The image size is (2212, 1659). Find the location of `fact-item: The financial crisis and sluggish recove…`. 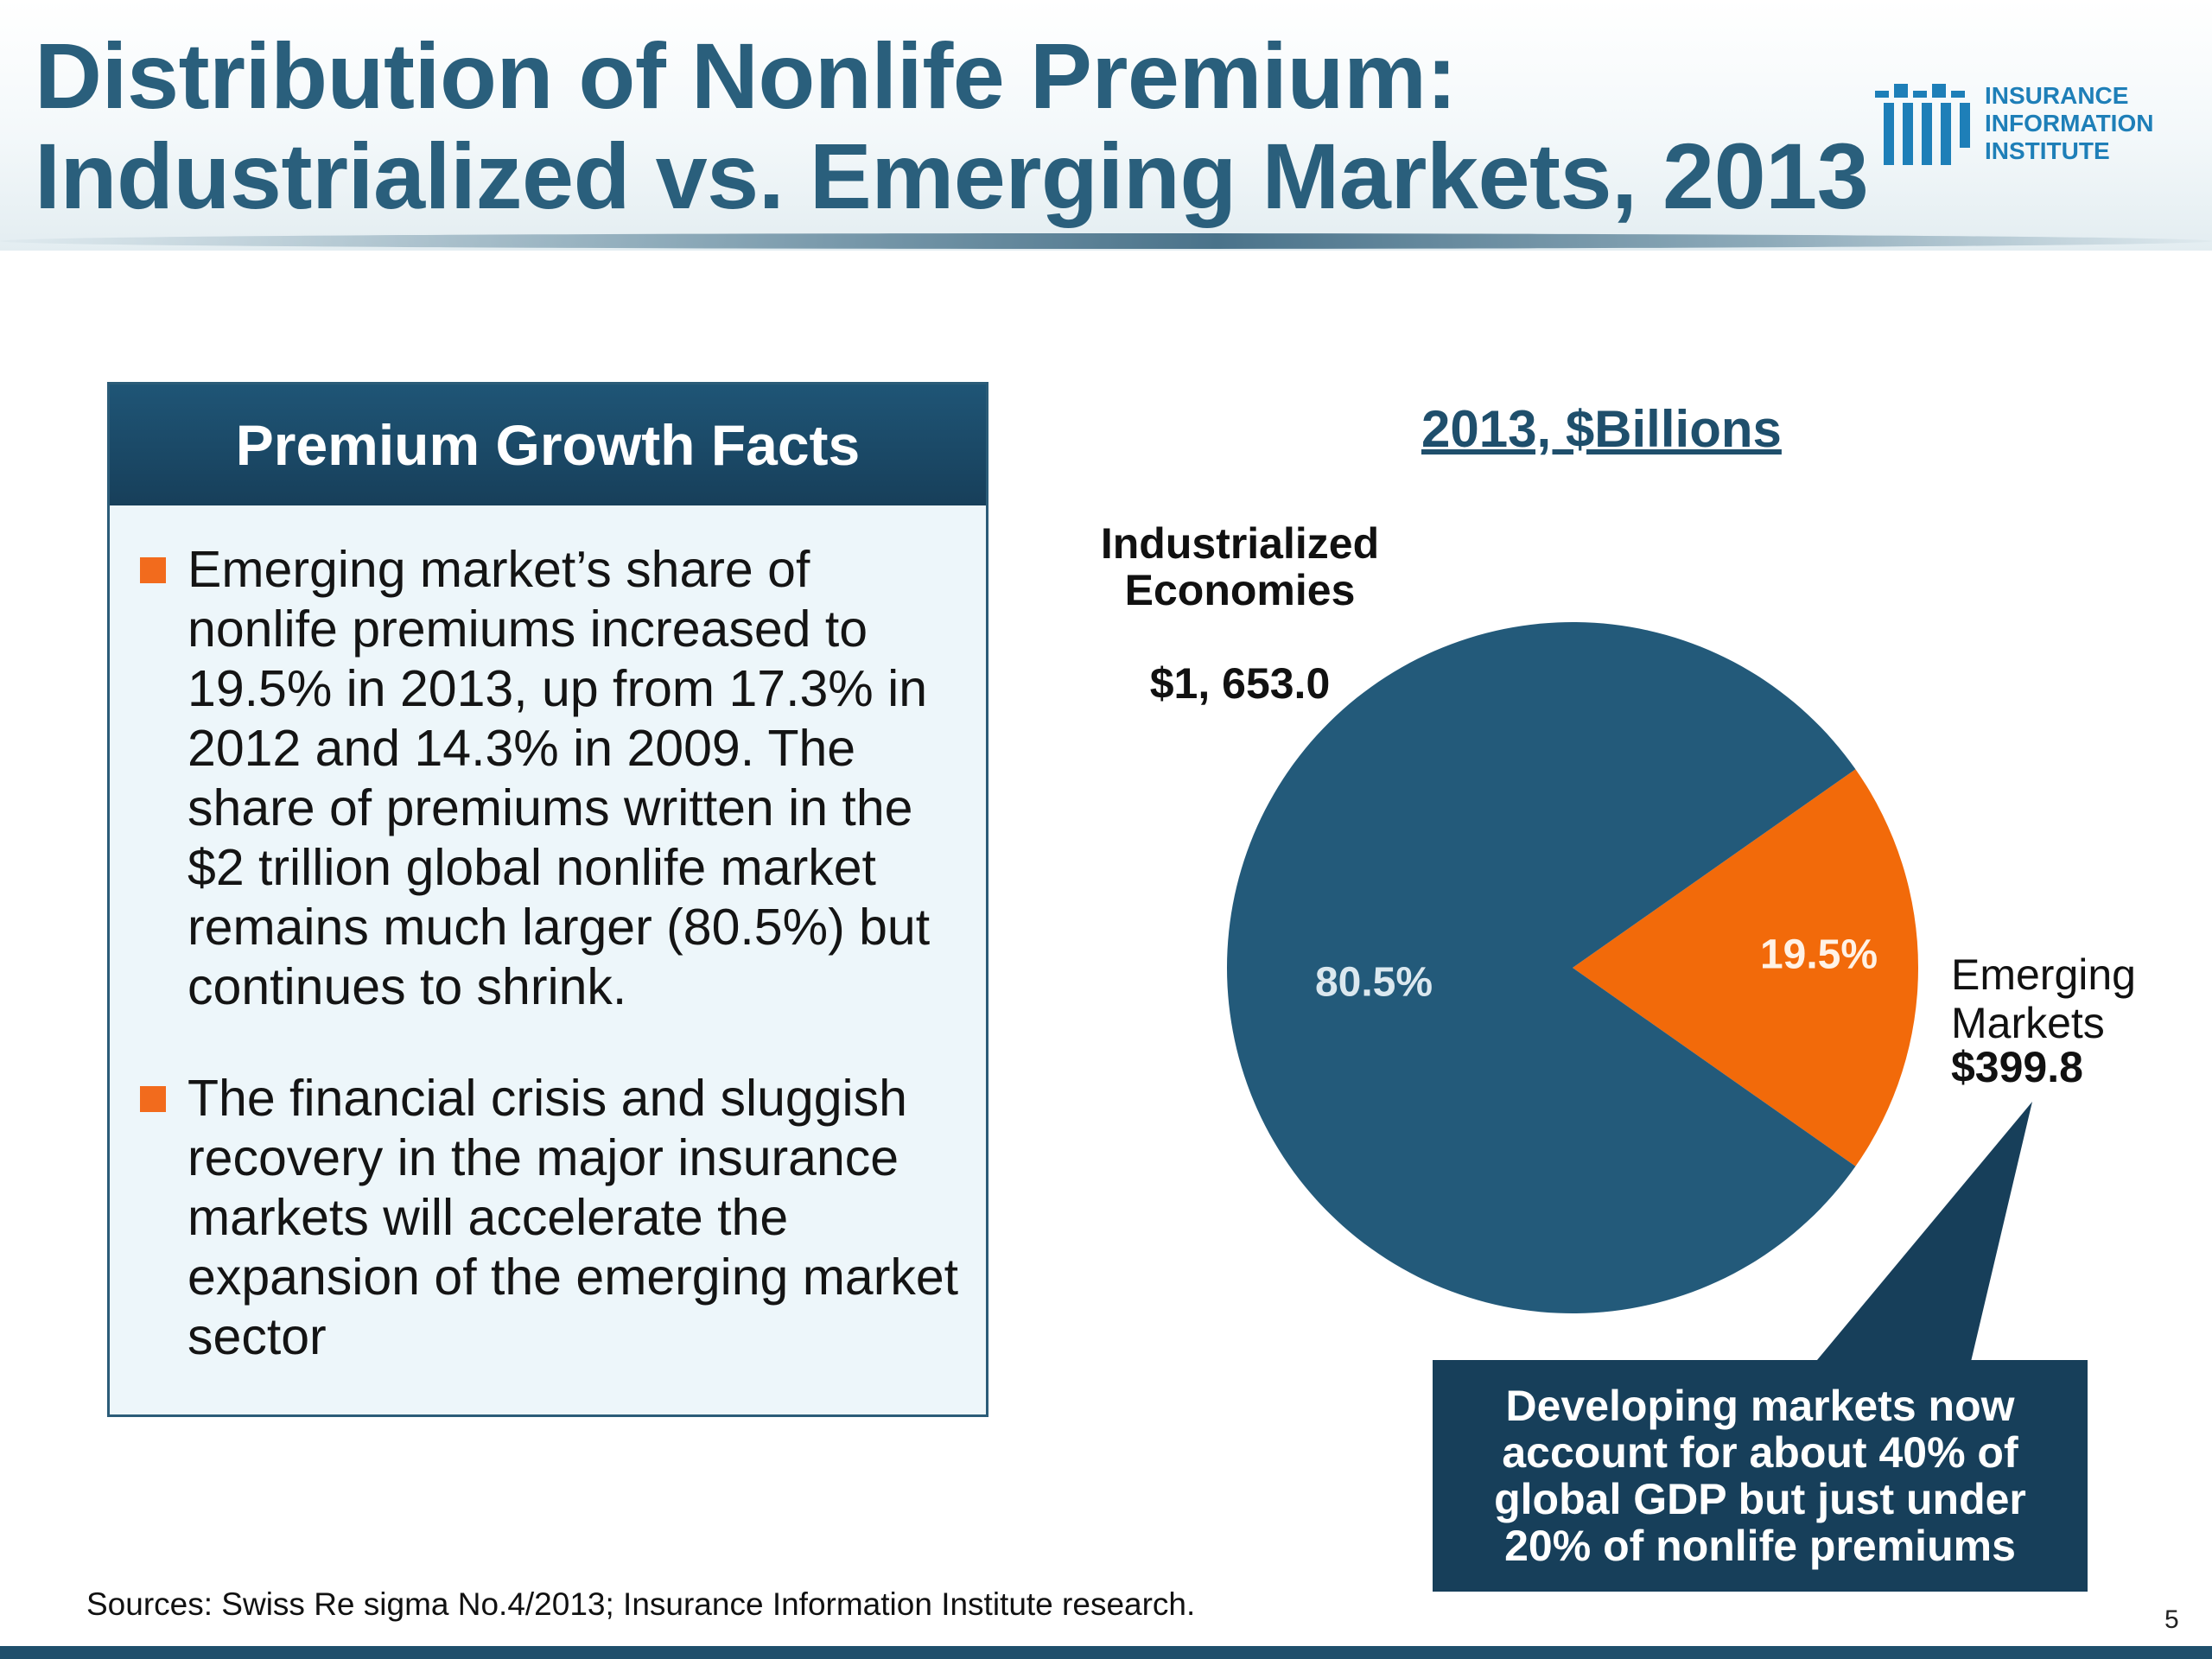

fact-item: The financial crisis and sluggish recove… is located at coordinates (548, 1218).